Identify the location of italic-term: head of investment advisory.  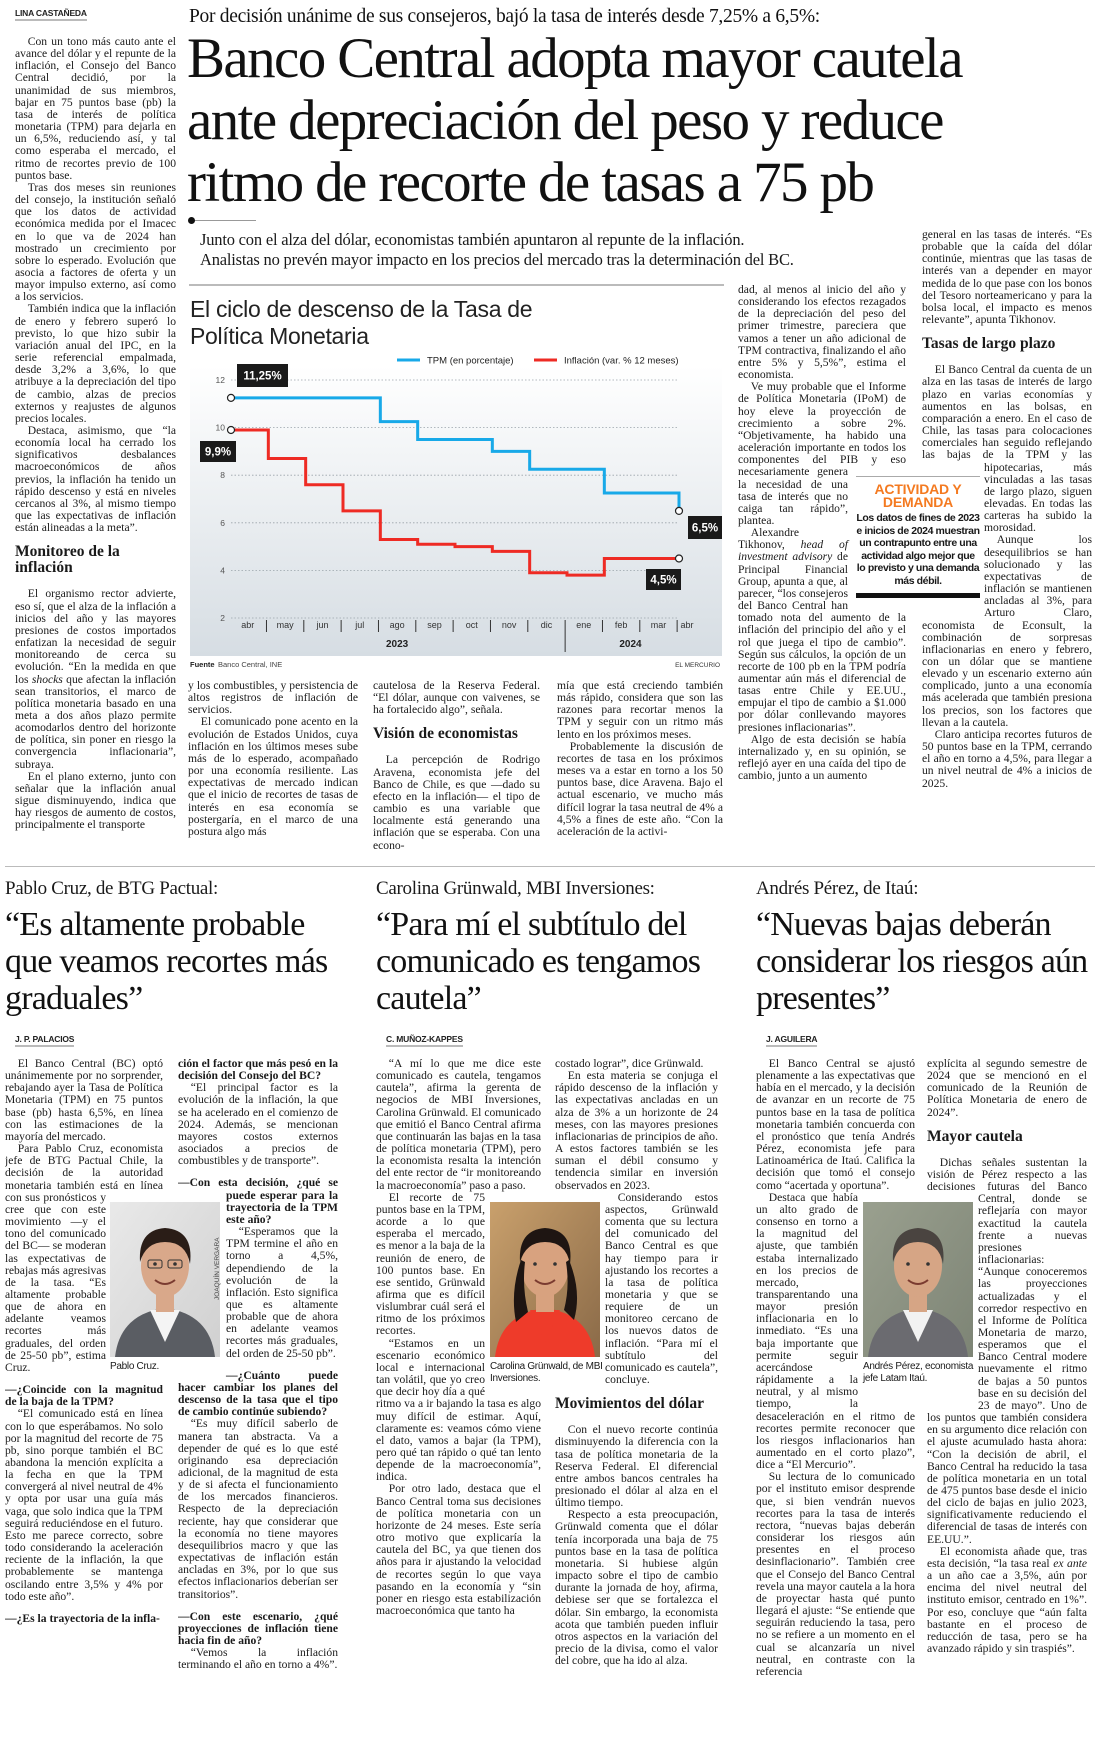
(793, 551).